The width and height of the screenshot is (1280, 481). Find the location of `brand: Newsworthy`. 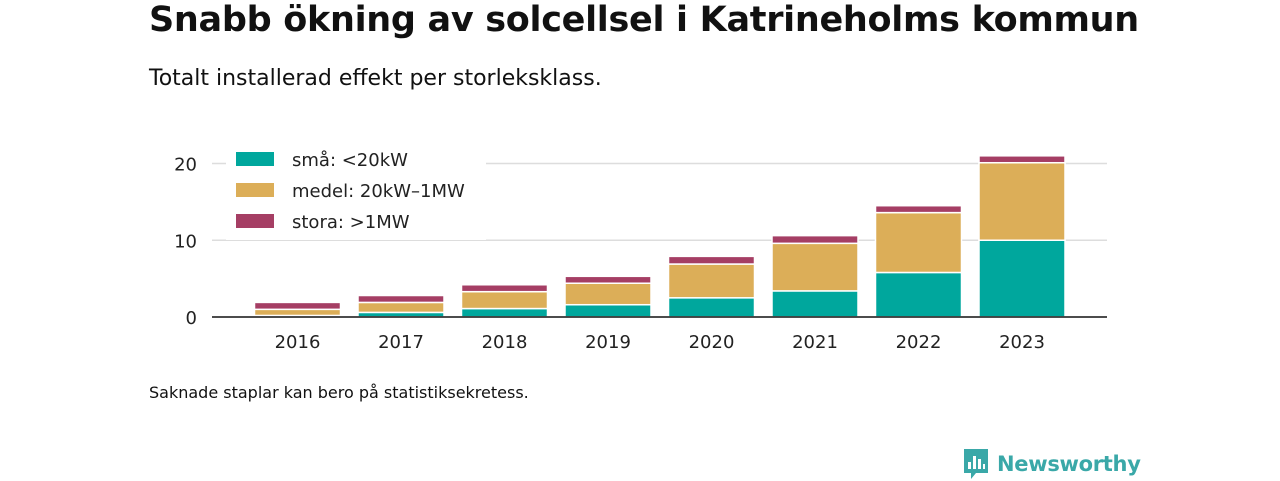

brand: Newsworthy is located at coordinates (1051, 464).